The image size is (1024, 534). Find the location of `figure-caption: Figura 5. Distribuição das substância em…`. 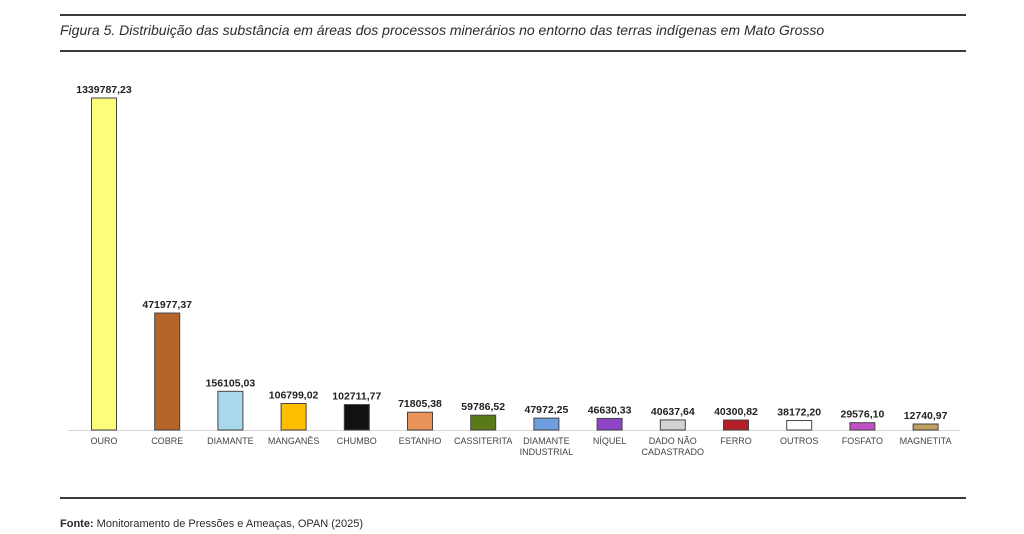

figure-caption: Figura 5. Distribuição das substância em… is located at coordinates (442, 30).